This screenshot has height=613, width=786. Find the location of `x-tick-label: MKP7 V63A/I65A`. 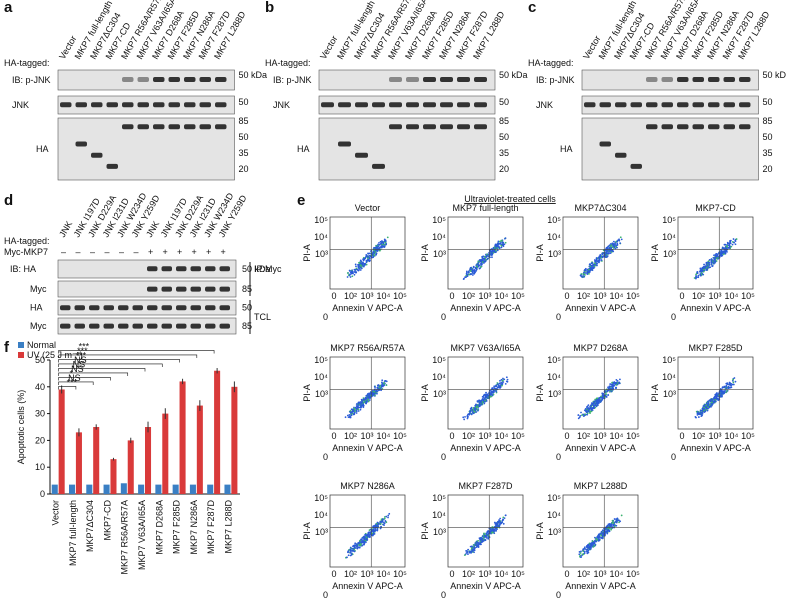

x-tick-label: MKP7 V63A/I65A is located at coordinates (142, 535).